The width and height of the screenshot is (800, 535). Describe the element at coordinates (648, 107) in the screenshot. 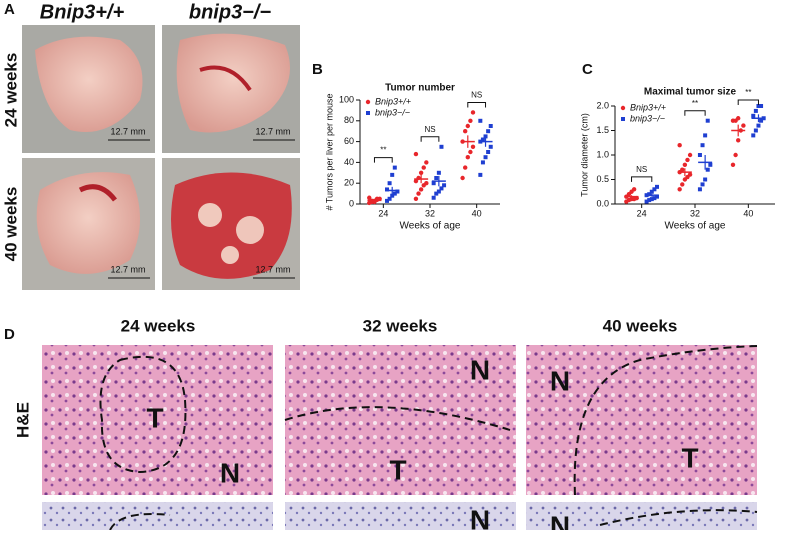

I see `legend-label: Bnip3+/+` at that location.